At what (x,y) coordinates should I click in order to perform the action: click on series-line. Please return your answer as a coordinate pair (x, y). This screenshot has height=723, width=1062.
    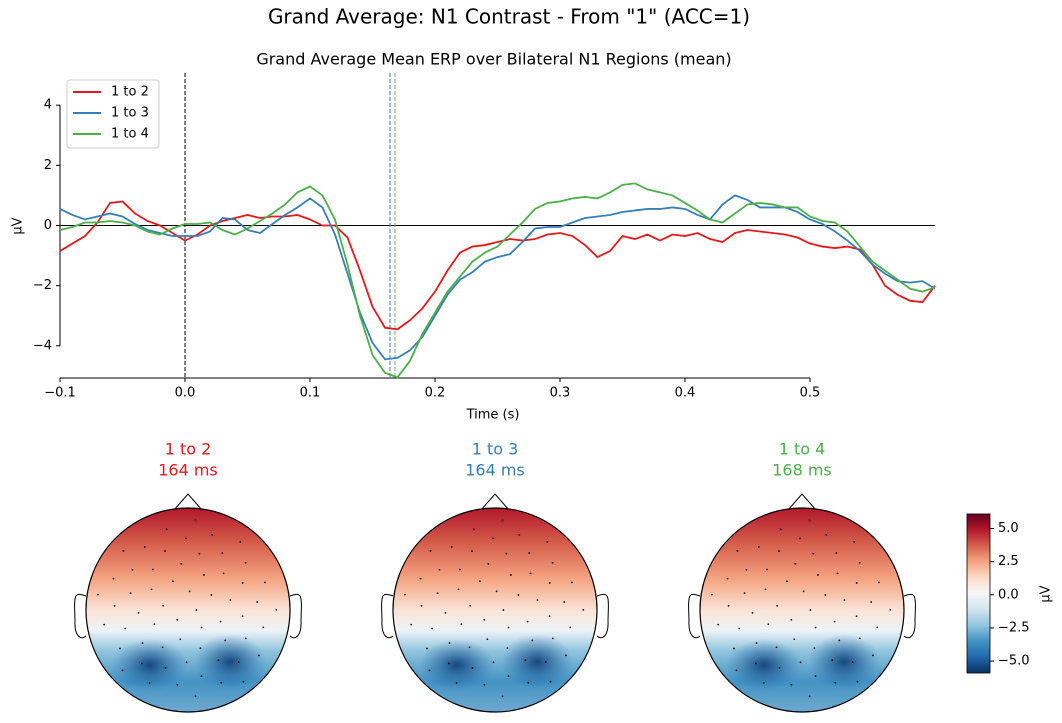
    Looking at the image, I should click on (497, 265).